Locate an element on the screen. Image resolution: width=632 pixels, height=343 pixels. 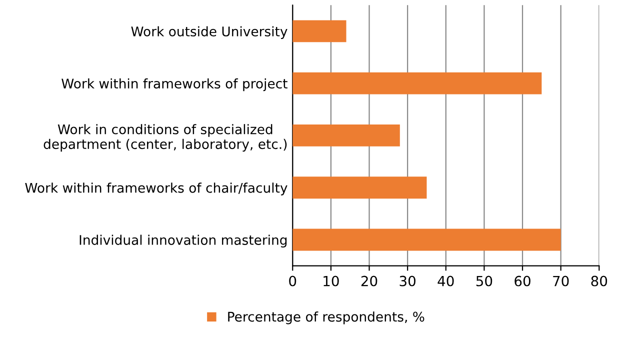
x-tick-label: 30 is located at coordinates (408, 281).